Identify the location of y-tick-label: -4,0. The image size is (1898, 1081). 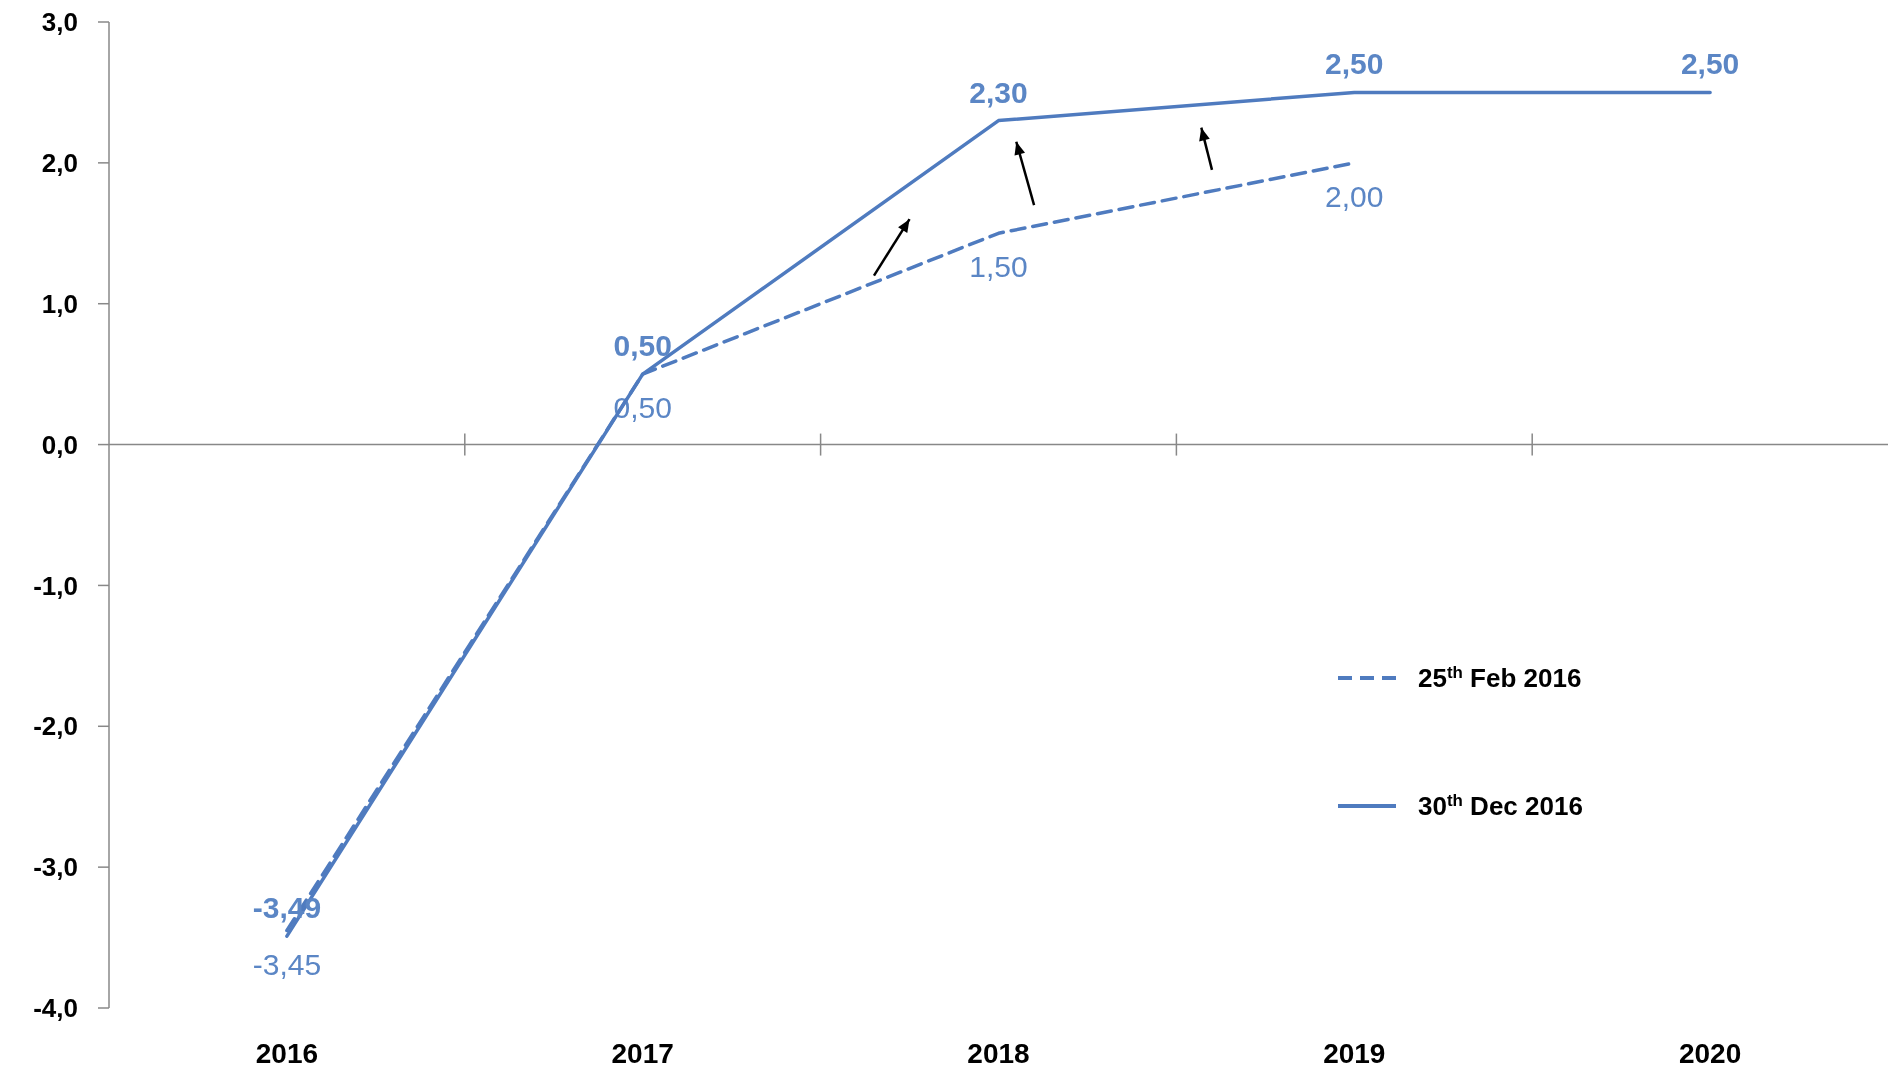
(55, 1008).